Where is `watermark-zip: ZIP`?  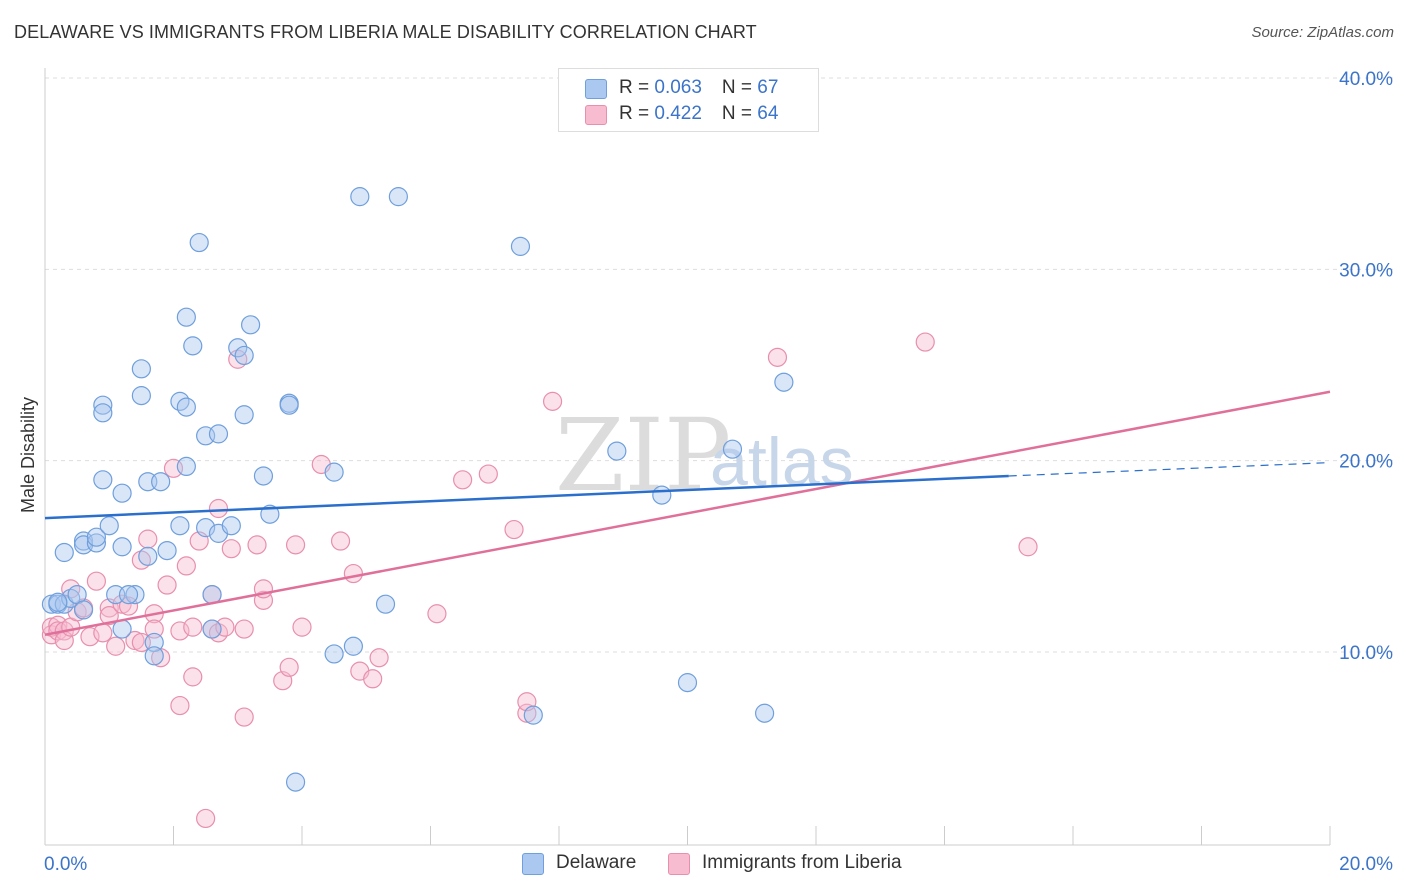
watermark-zip: ZIP is located at coordinates (643, 455).